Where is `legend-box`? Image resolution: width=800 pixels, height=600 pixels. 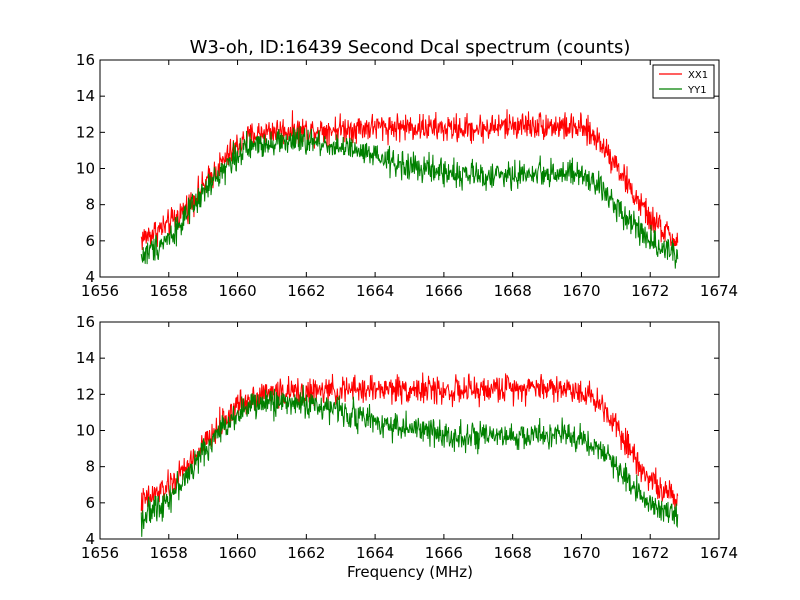
legend-box is located at coordinates (683, 81).